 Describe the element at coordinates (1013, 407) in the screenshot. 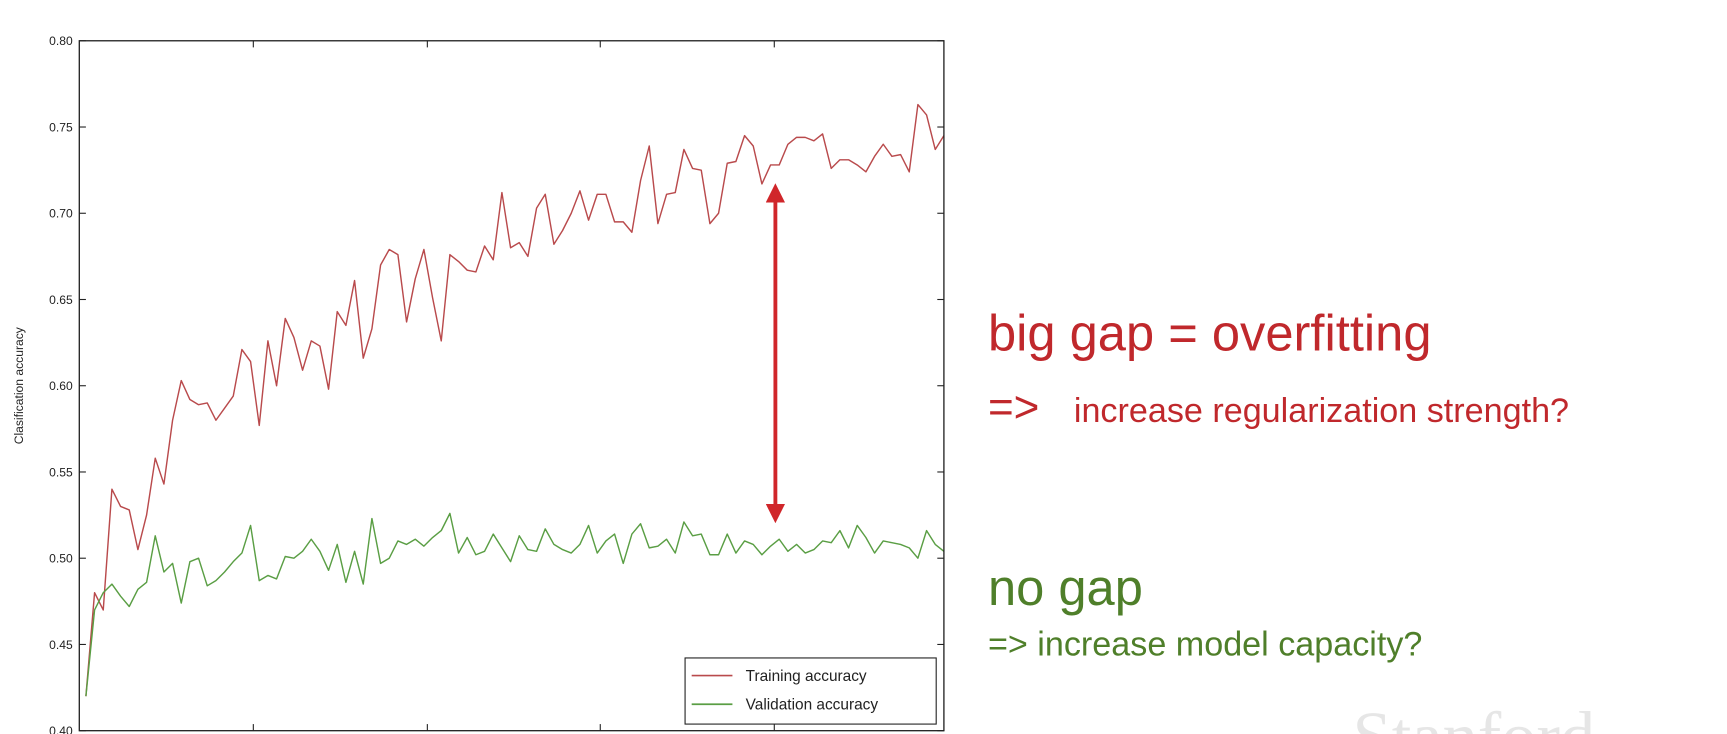

I see `overfit-arrow: =>` at that location.